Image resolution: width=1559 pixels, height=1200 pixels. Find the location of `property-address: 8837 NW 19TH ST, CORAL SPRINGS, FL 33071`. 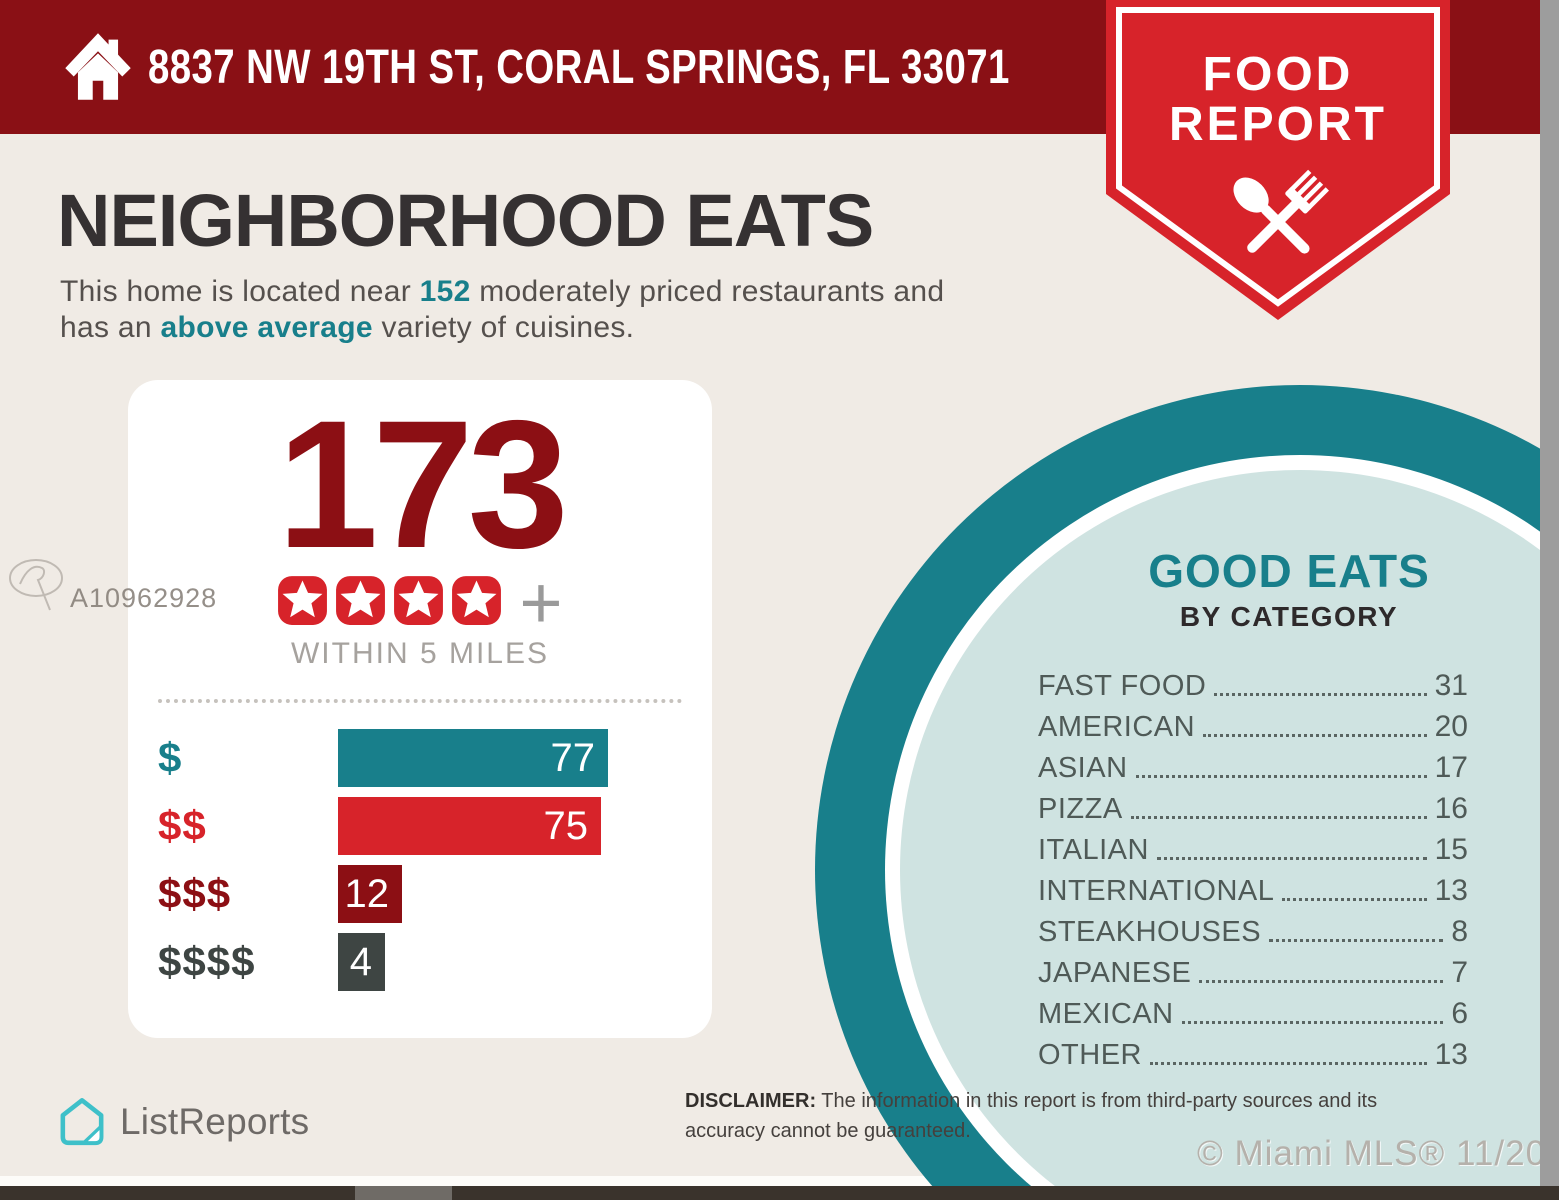

property-address: 8837 NW 19TH ST, CORAL SPRINGS, FL 33071 is located at coordinates (579, 67).